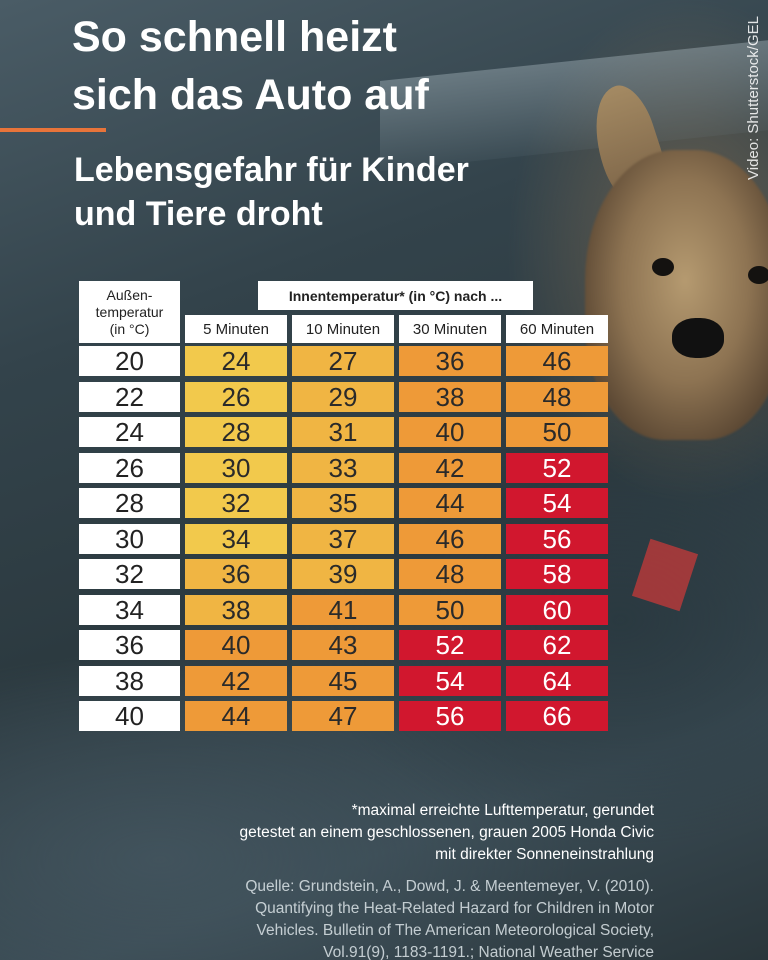  I want to click on background-seat-belt, so click(665, 575).